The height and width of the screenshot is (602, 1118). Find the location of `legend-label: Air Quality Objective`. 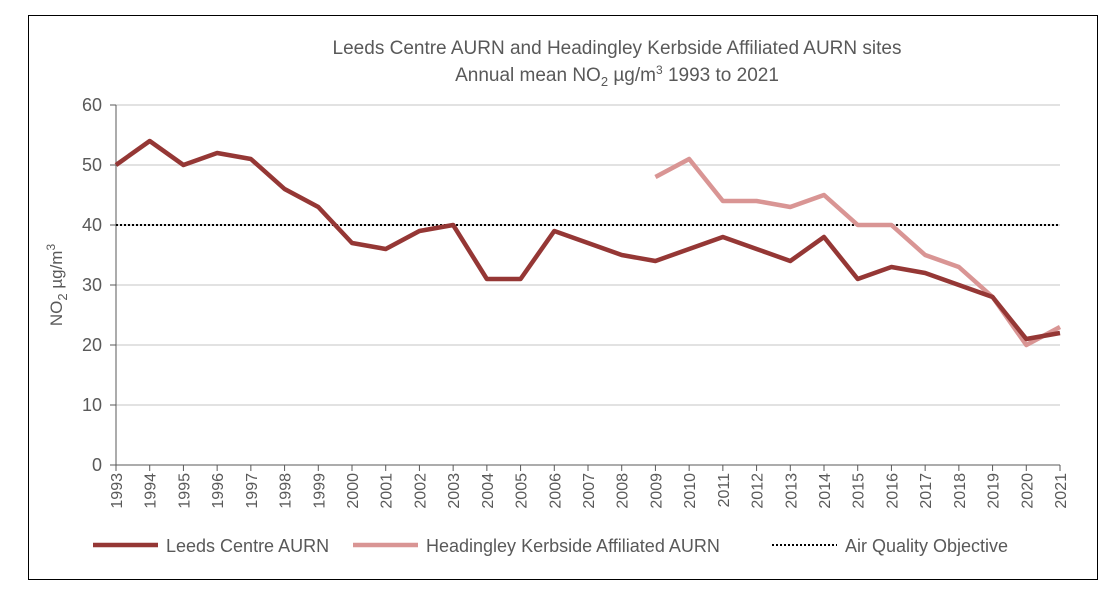

legend-label: Air Quality Objective is located at coordinates (926, 546).